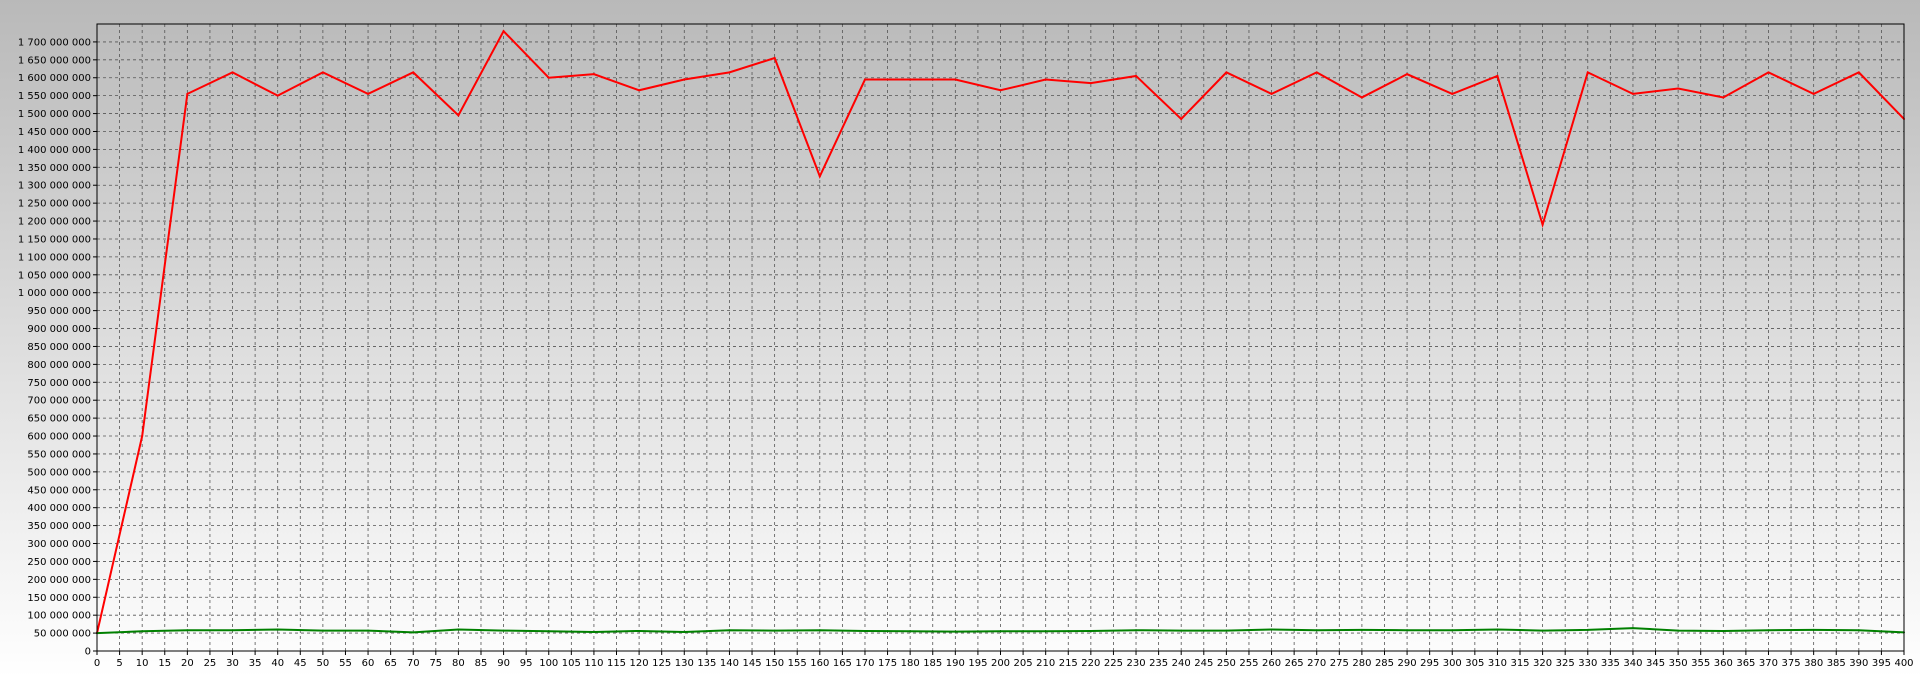 The width and height of the screenshot is (1920, 678). I want to click on x-tick-label: 5, so click(119, 663).